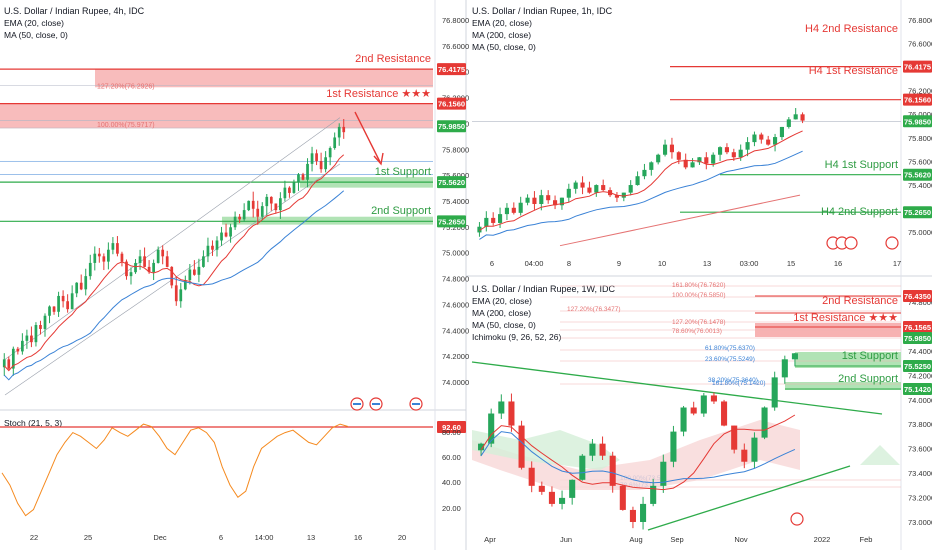  What do you see at coordinates (636, 455) in the screenshot?
I see `ichimoku-cloud` at bounding box center [636, 455].